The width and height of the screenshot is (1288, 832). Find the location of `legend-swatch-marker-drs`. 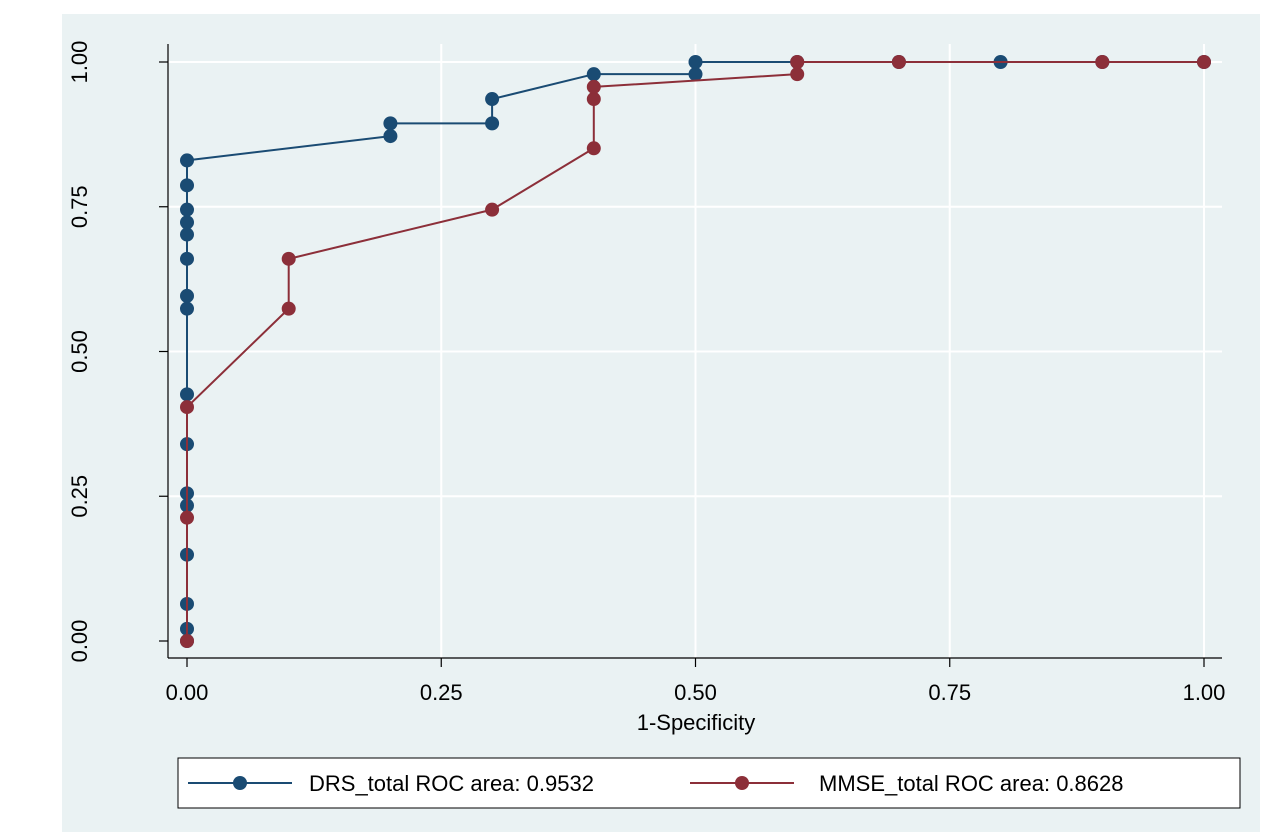

legend-swatch-marker-drs is located at coordinates (240, 783).